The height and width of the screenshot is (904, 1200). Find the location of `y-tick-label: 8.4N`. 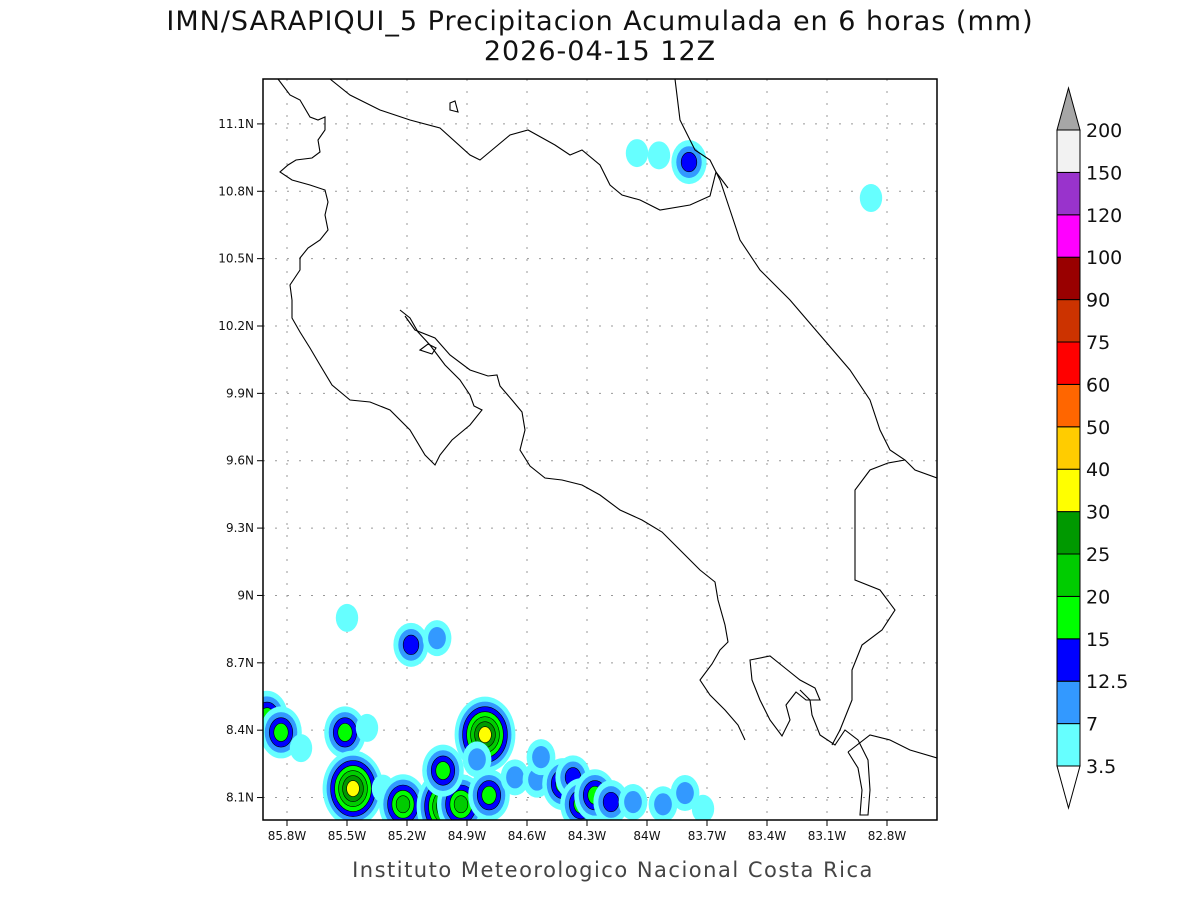

y-tick-label: 8.4N is located at coordinates (240, 730).